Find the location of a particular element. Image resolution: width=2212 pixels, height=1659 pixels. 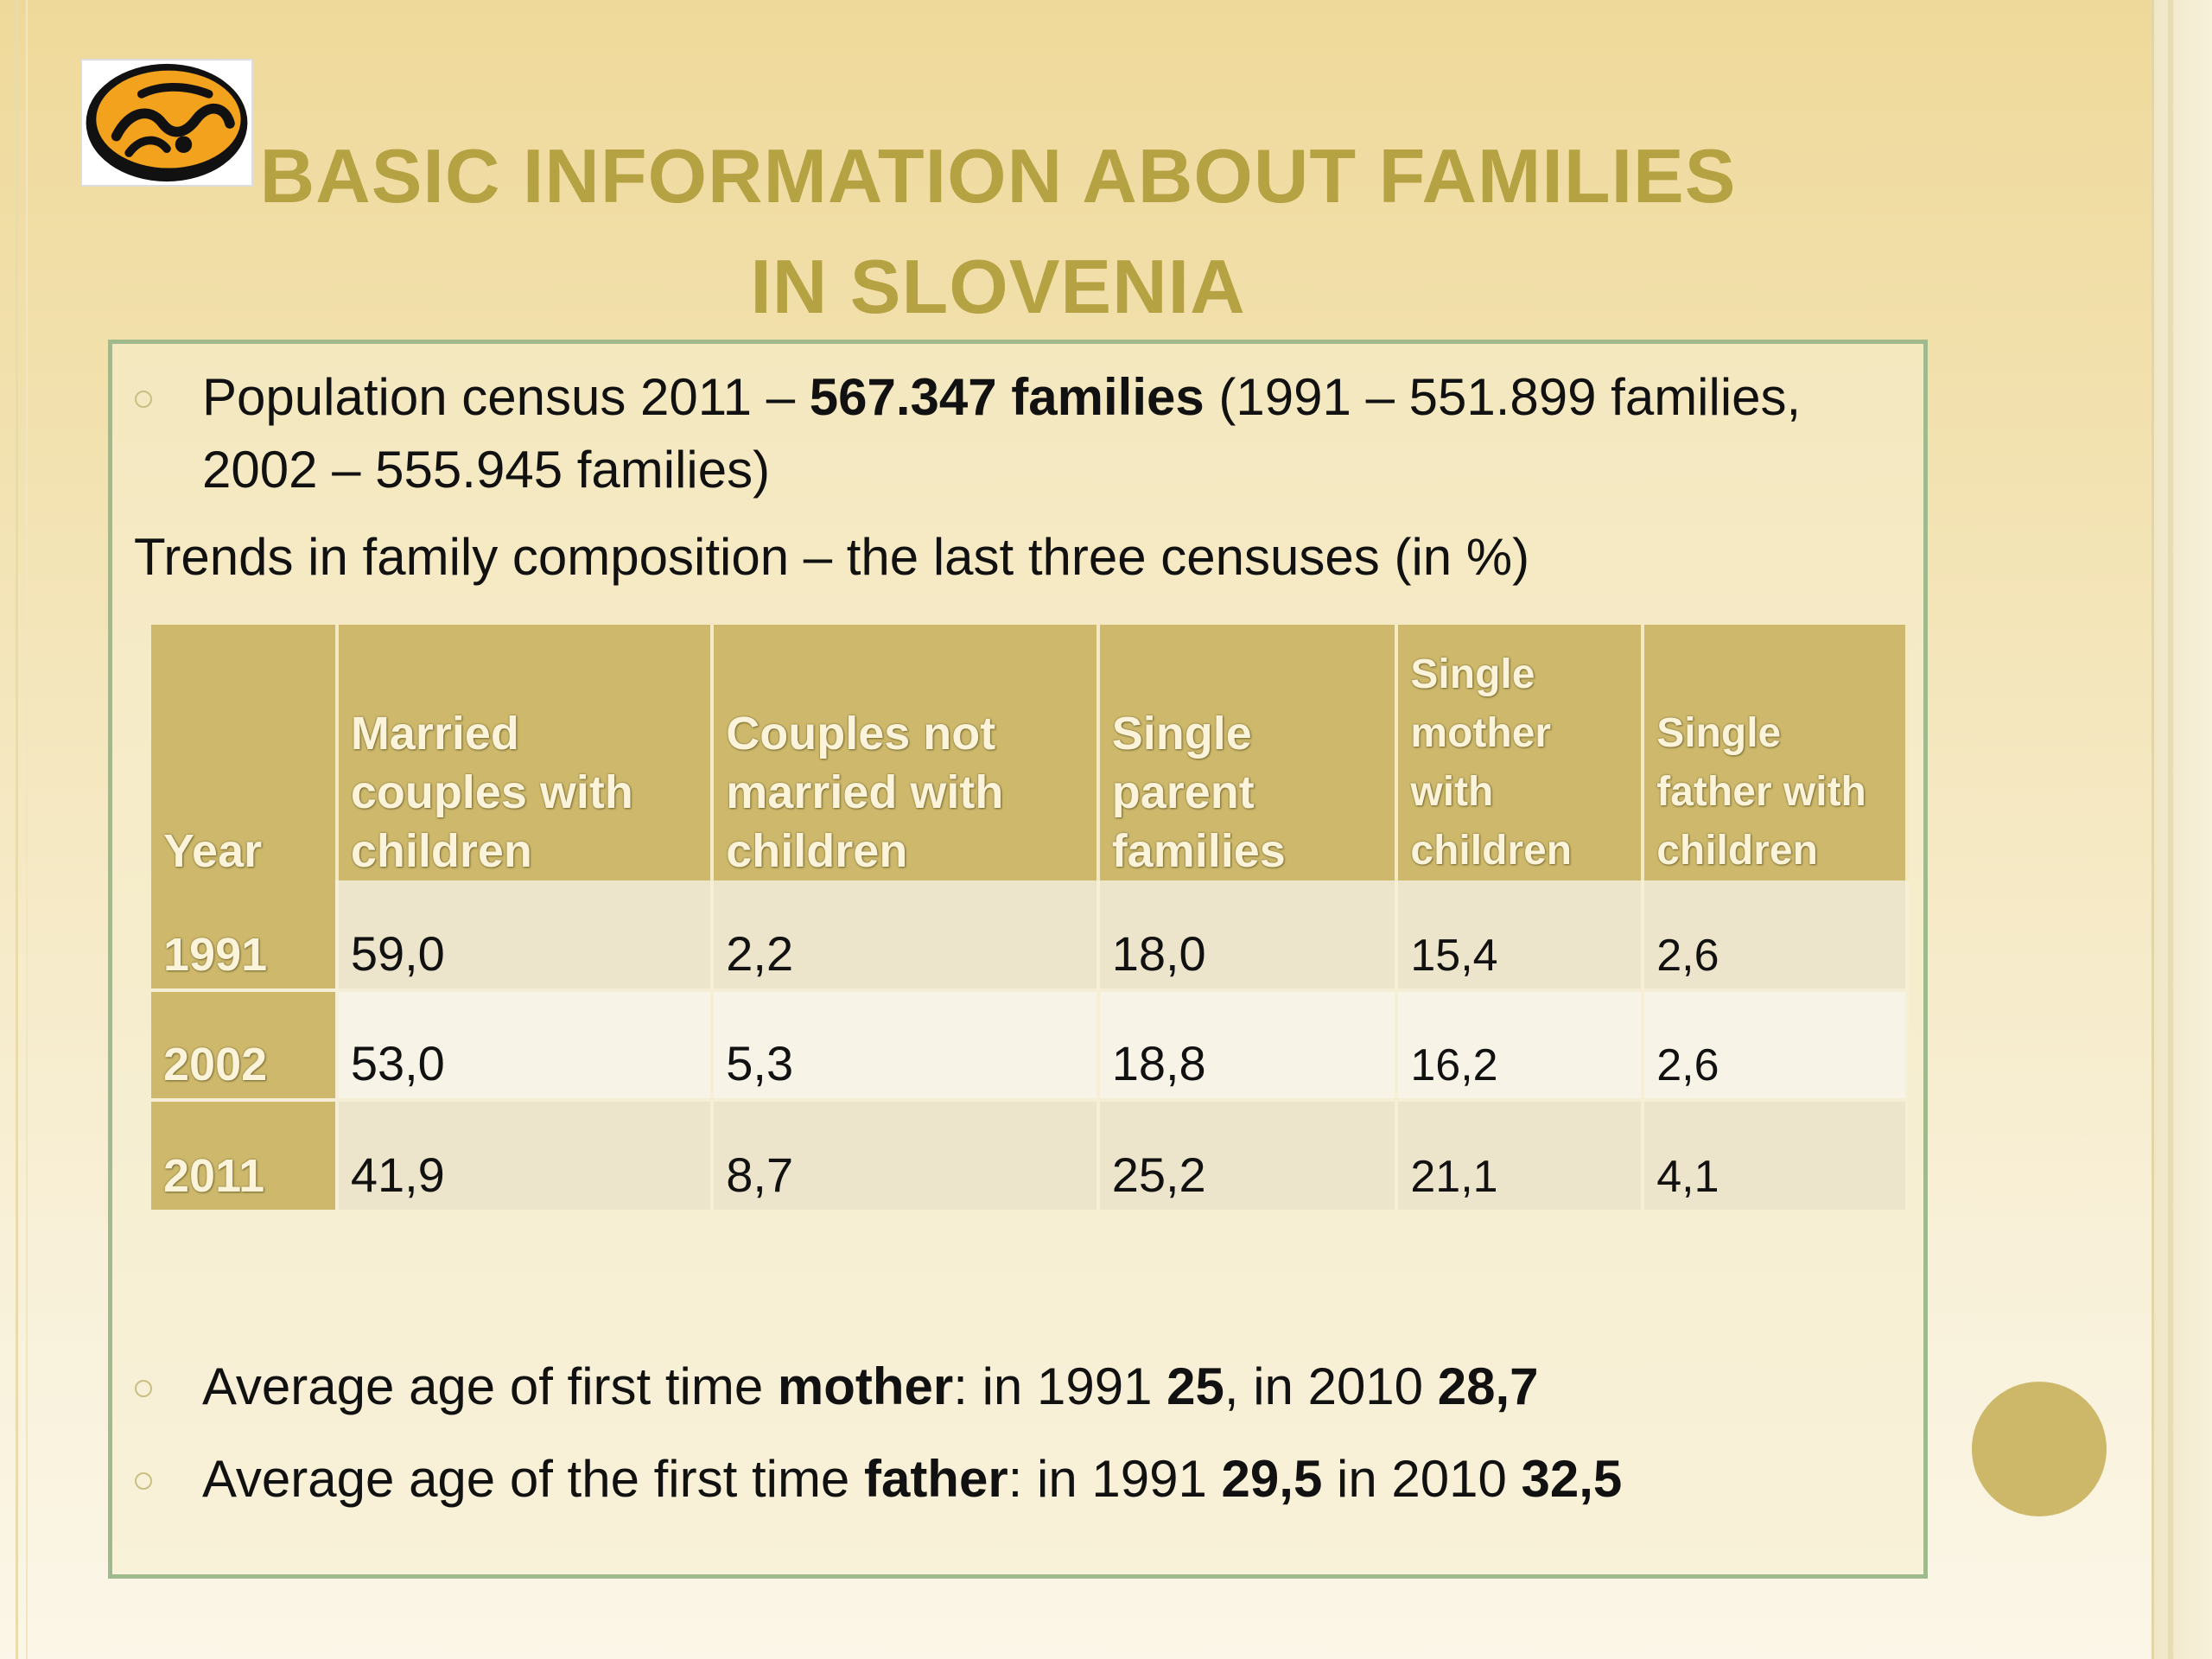

decorative-circle is located at coordinates (2039, 1449).